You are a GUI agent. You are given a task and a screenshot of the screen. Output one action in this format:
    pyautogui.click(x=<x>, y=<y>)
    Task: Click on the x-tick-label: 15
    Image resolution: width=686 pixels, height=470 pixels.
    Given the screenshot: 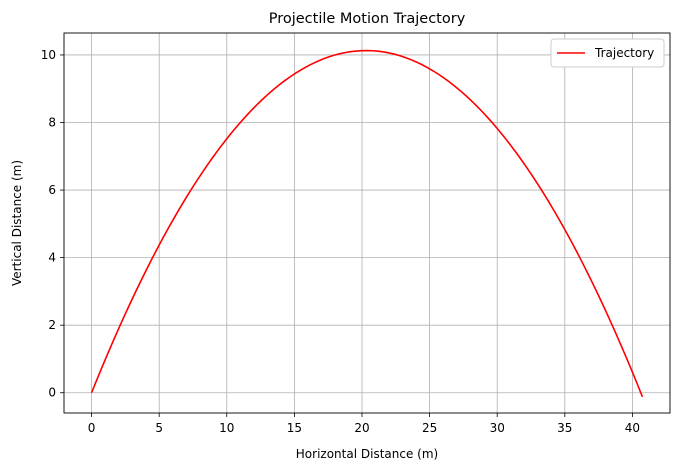 What is the action you would take?
    pyautogui.click(x=294, y=428)
    